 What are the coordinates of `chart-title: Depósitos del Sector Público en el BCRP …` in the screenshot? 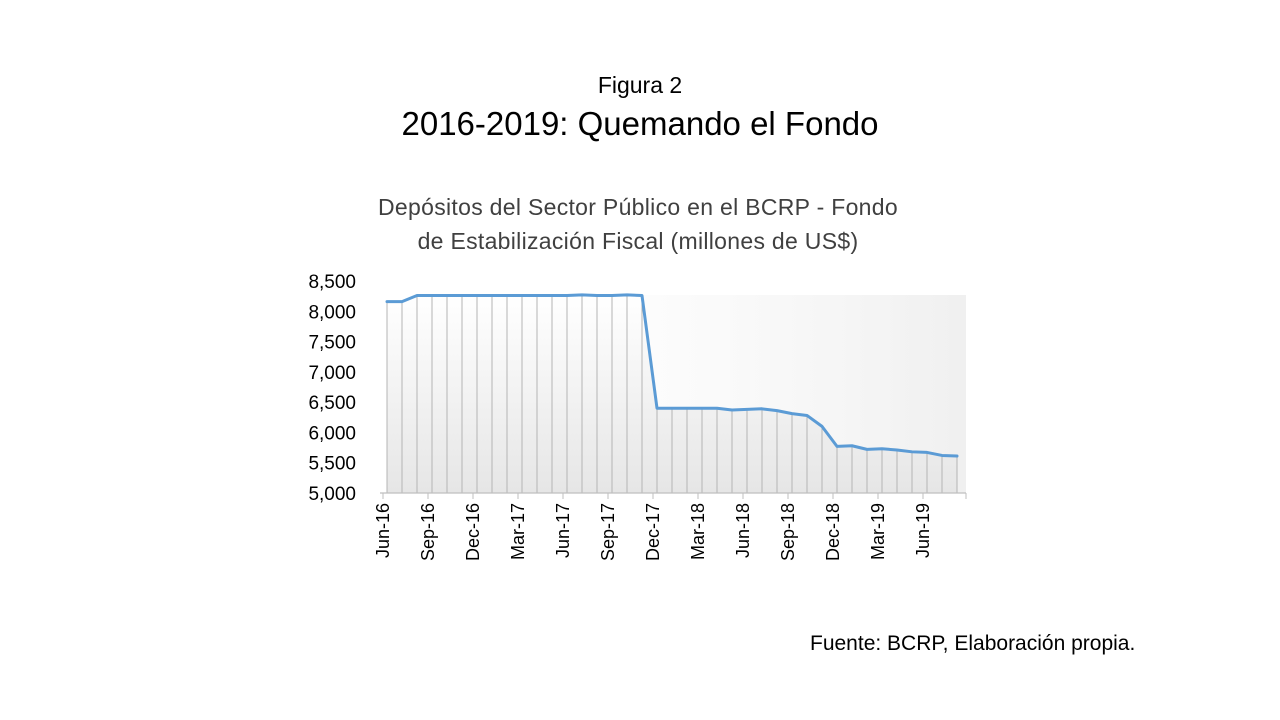 It's located at (638, 224).